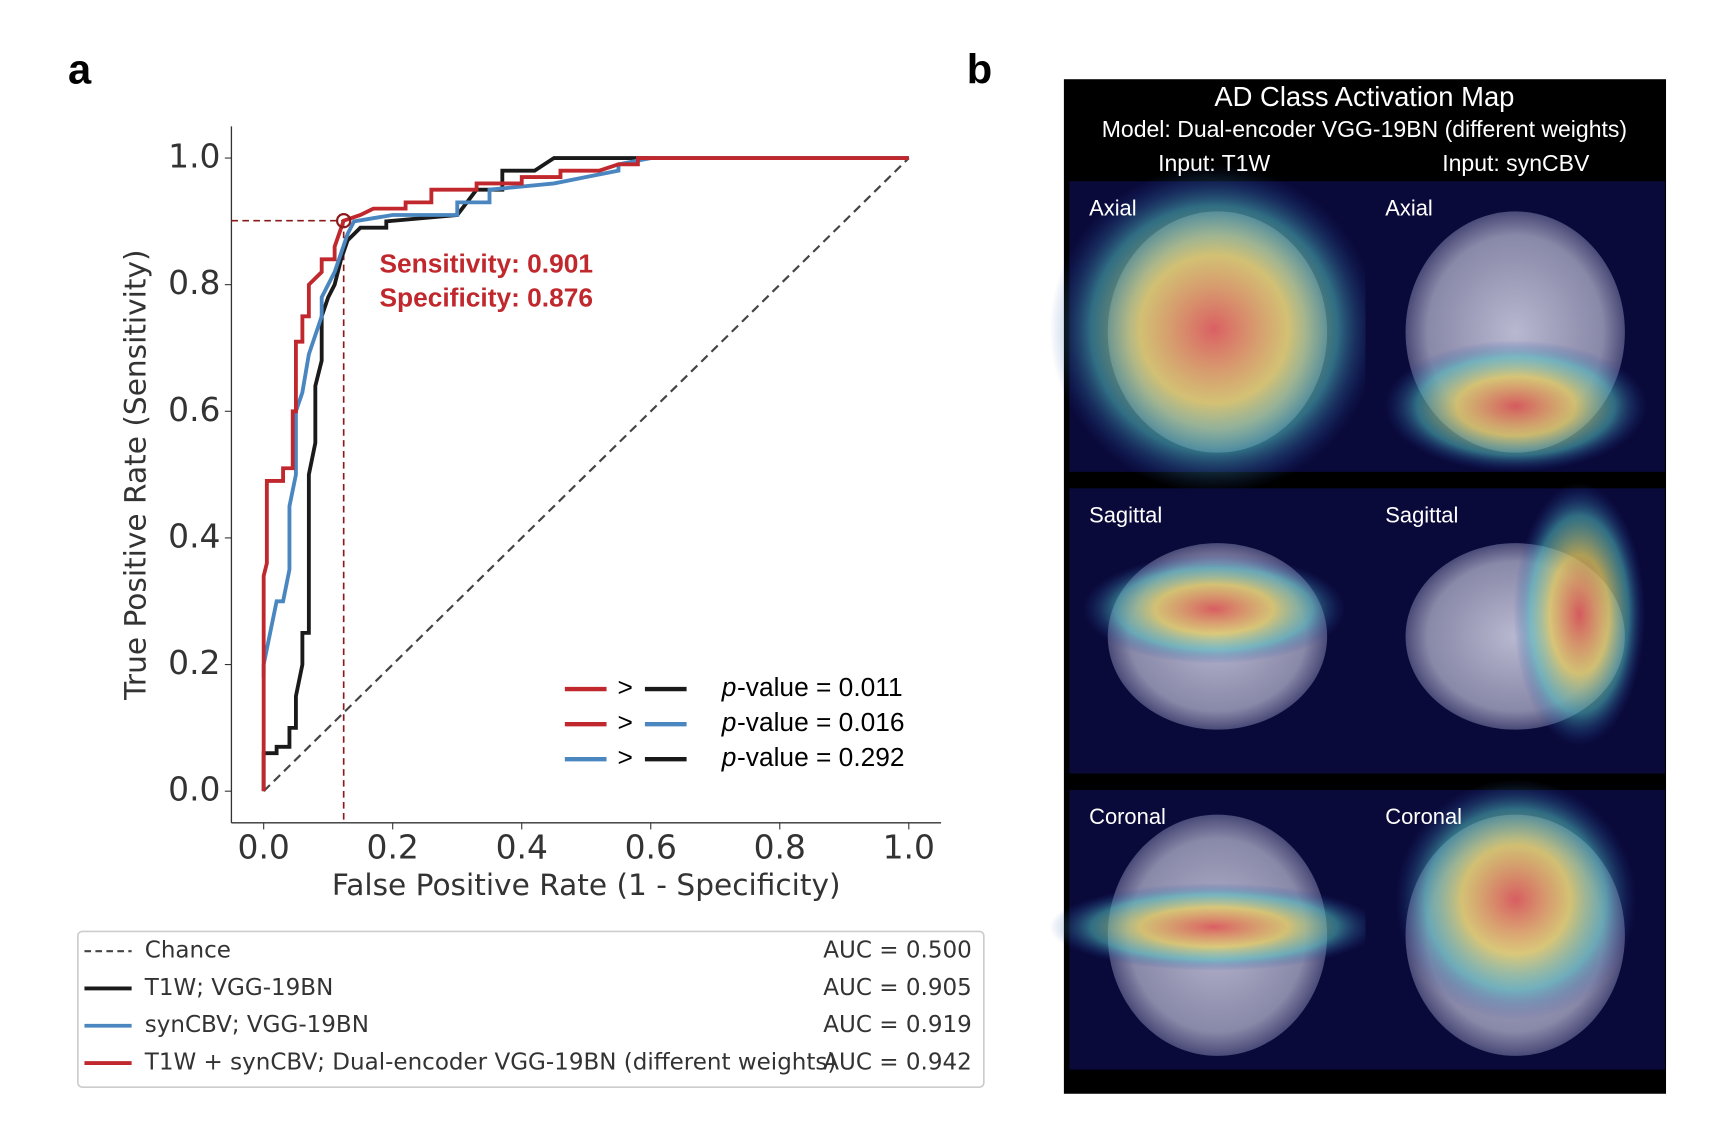 The height and width of the screenshot is (1132, 1711). What do you see at coordinates (194, 156) in the screenshot?
I see `y-tick-label: 1.0` at bounding box center [194, 156].